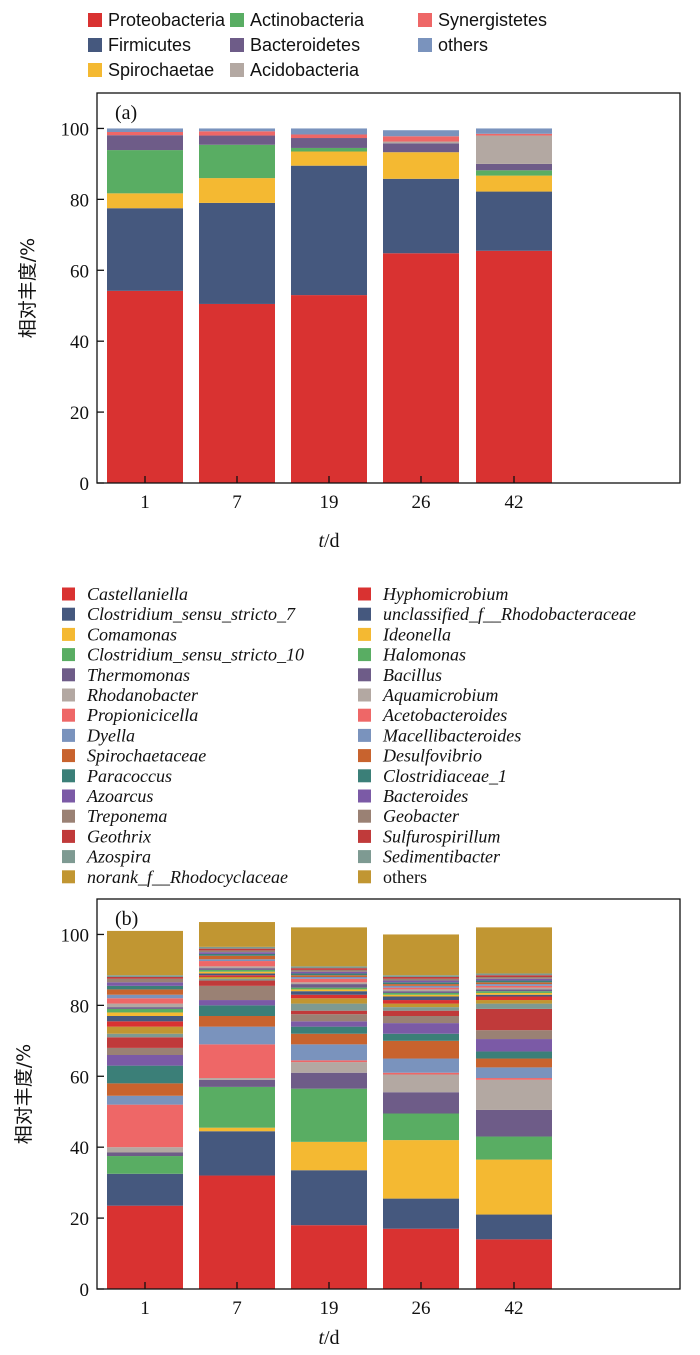 The height and width of the screenshot is (1355, 700). Describe the element at coordinates (451, 735) in the screenshot. I see `legend-label: Macellibacteroides` at that location.